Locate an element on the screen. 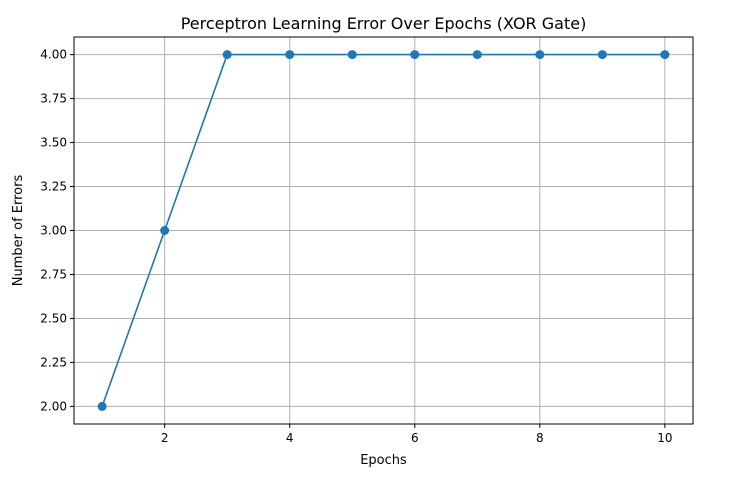  x-axis-label: Epochs is located at coordinates (383, 460).